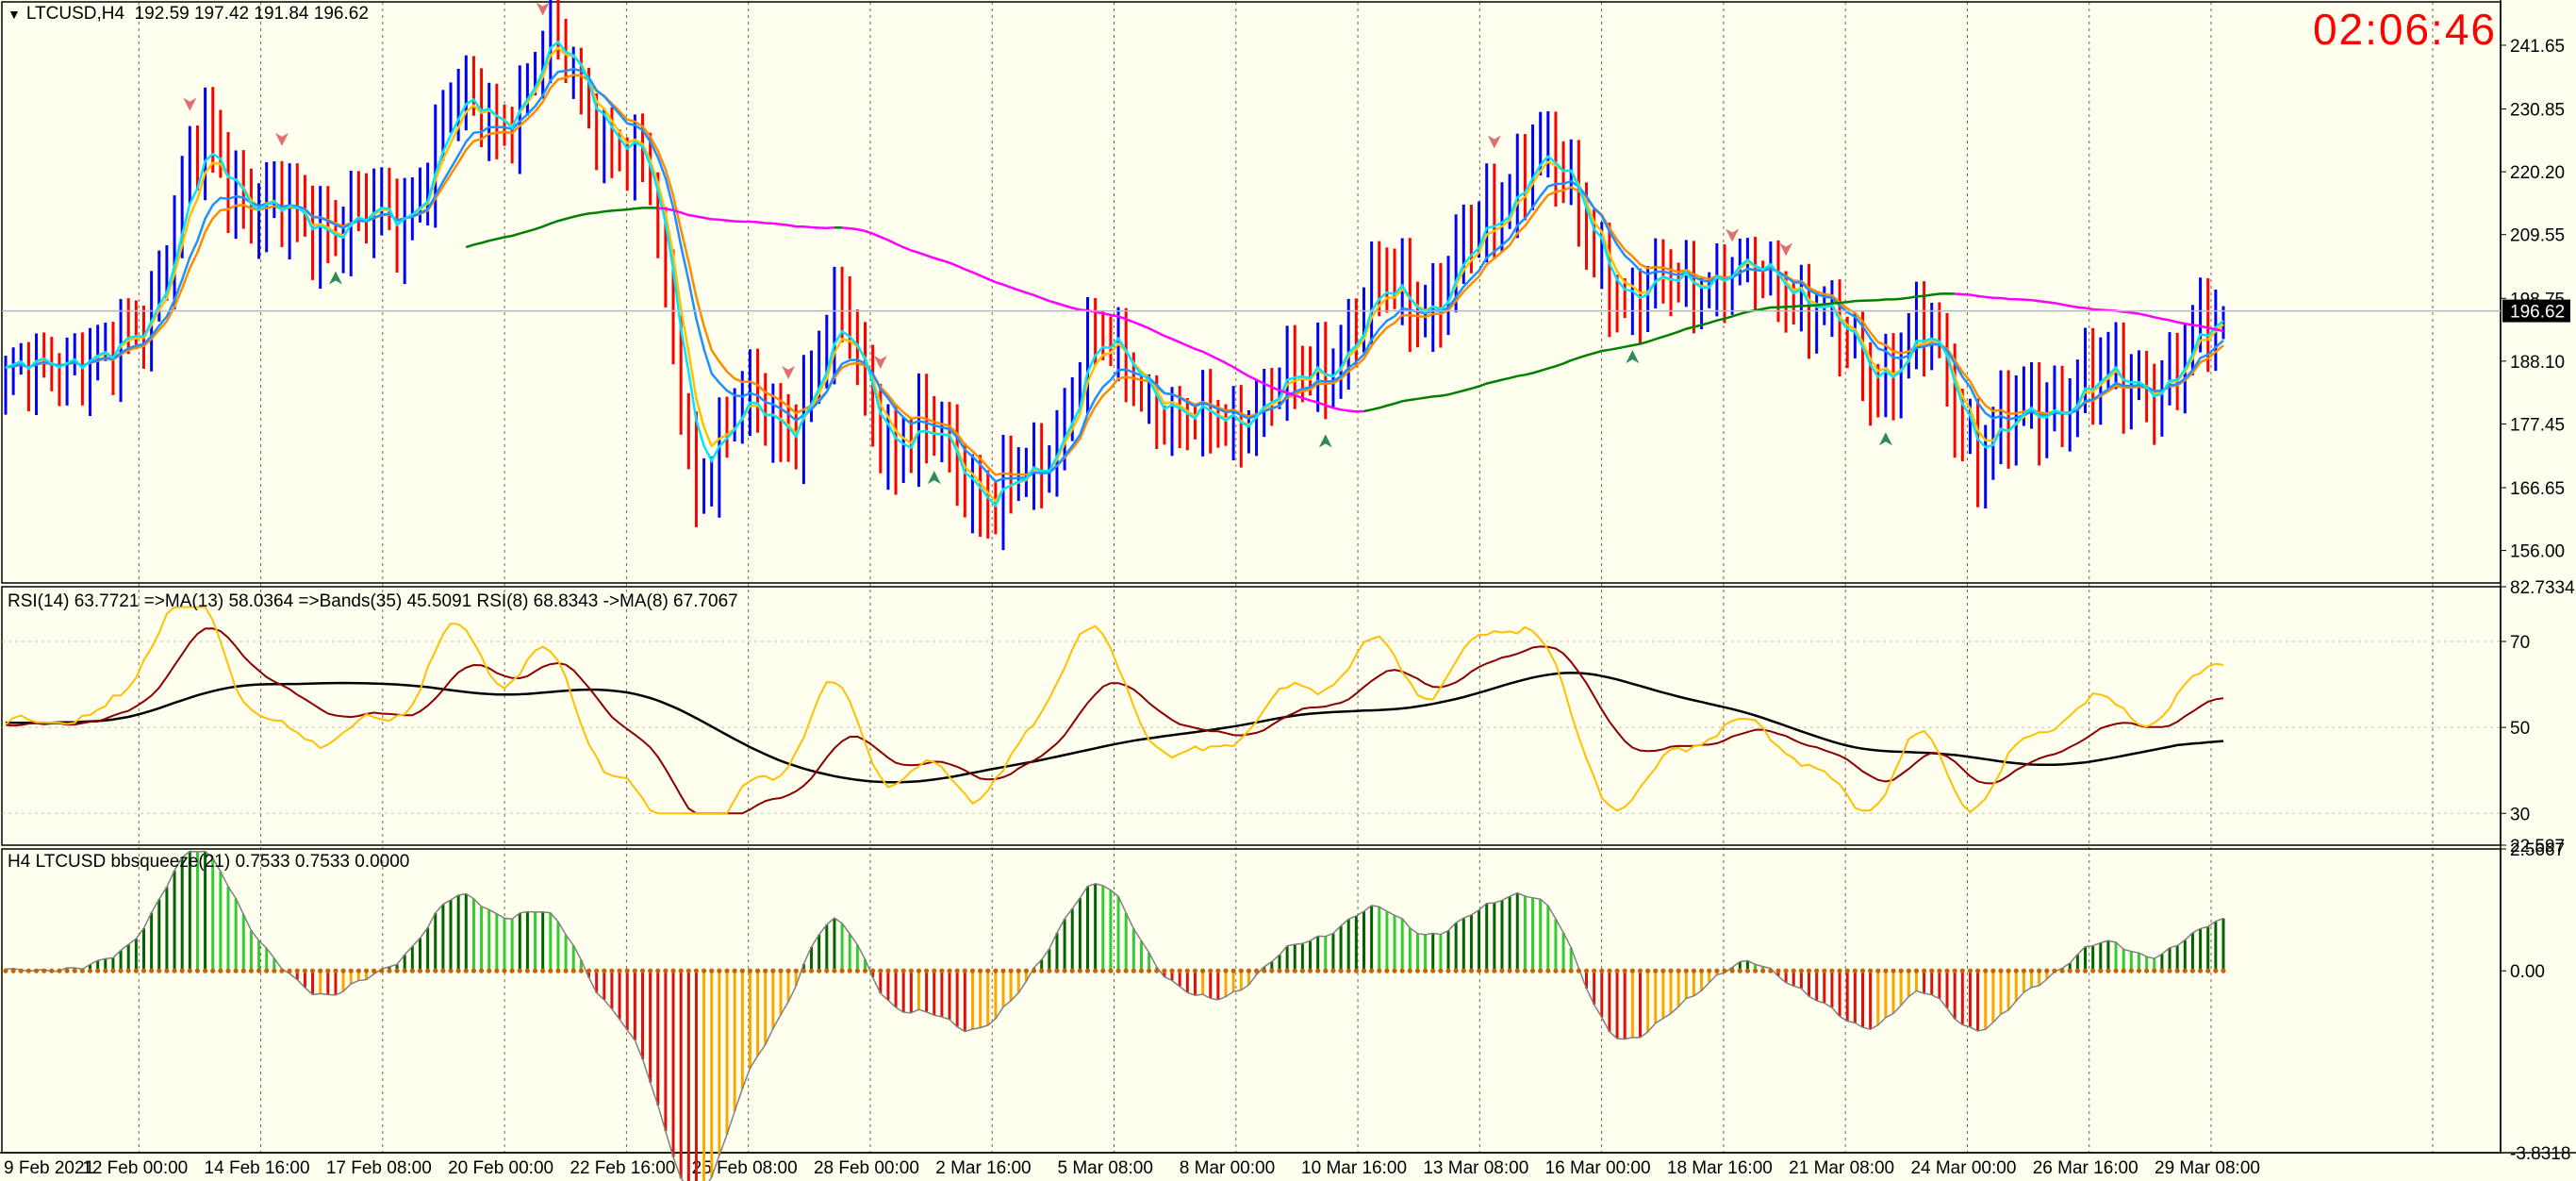  I want to click on candle-countdown-clock: 02:06:46, so click(2404, 29).